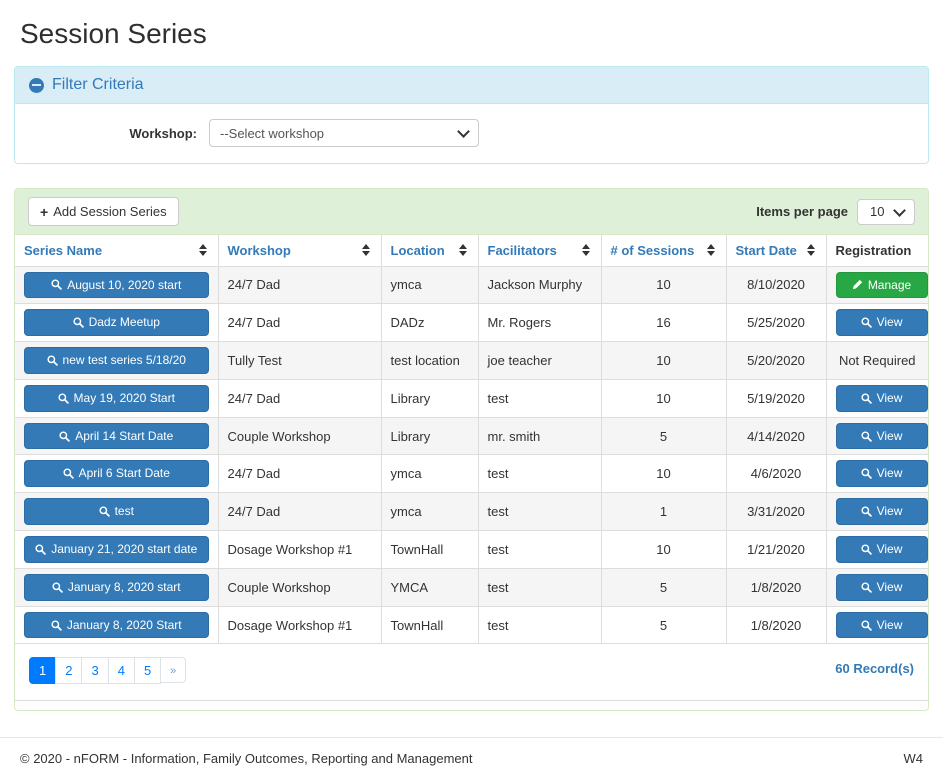 Image resolution: width=943 pixels, height=784 pixels. Describe the element at coordinates (344, 133) in the screenshot. I see `workshop-select: --Select workshop` at that location.